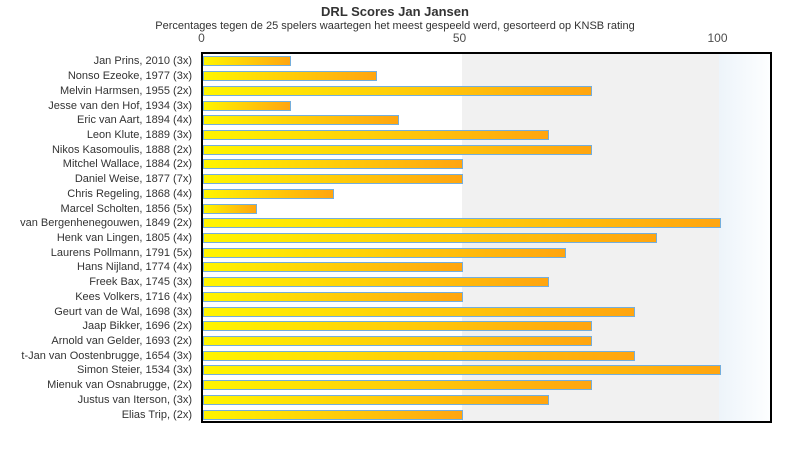  I want to click on chart-row: Henk van Lingen, 1805 (4x), so click(395, 238).